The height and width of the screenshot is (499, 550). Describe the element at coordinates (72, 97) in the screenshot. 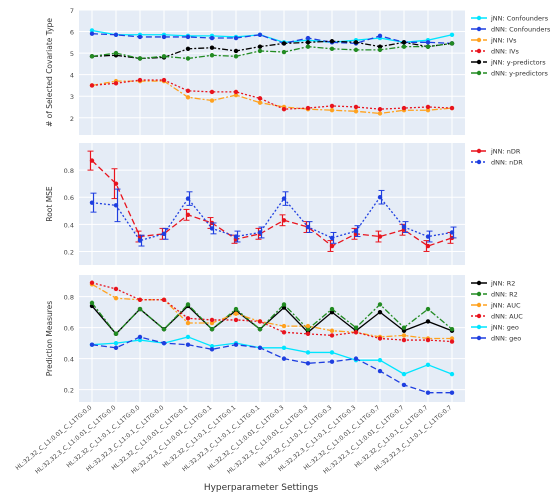

I see `y-tick-label: 3` at that location.